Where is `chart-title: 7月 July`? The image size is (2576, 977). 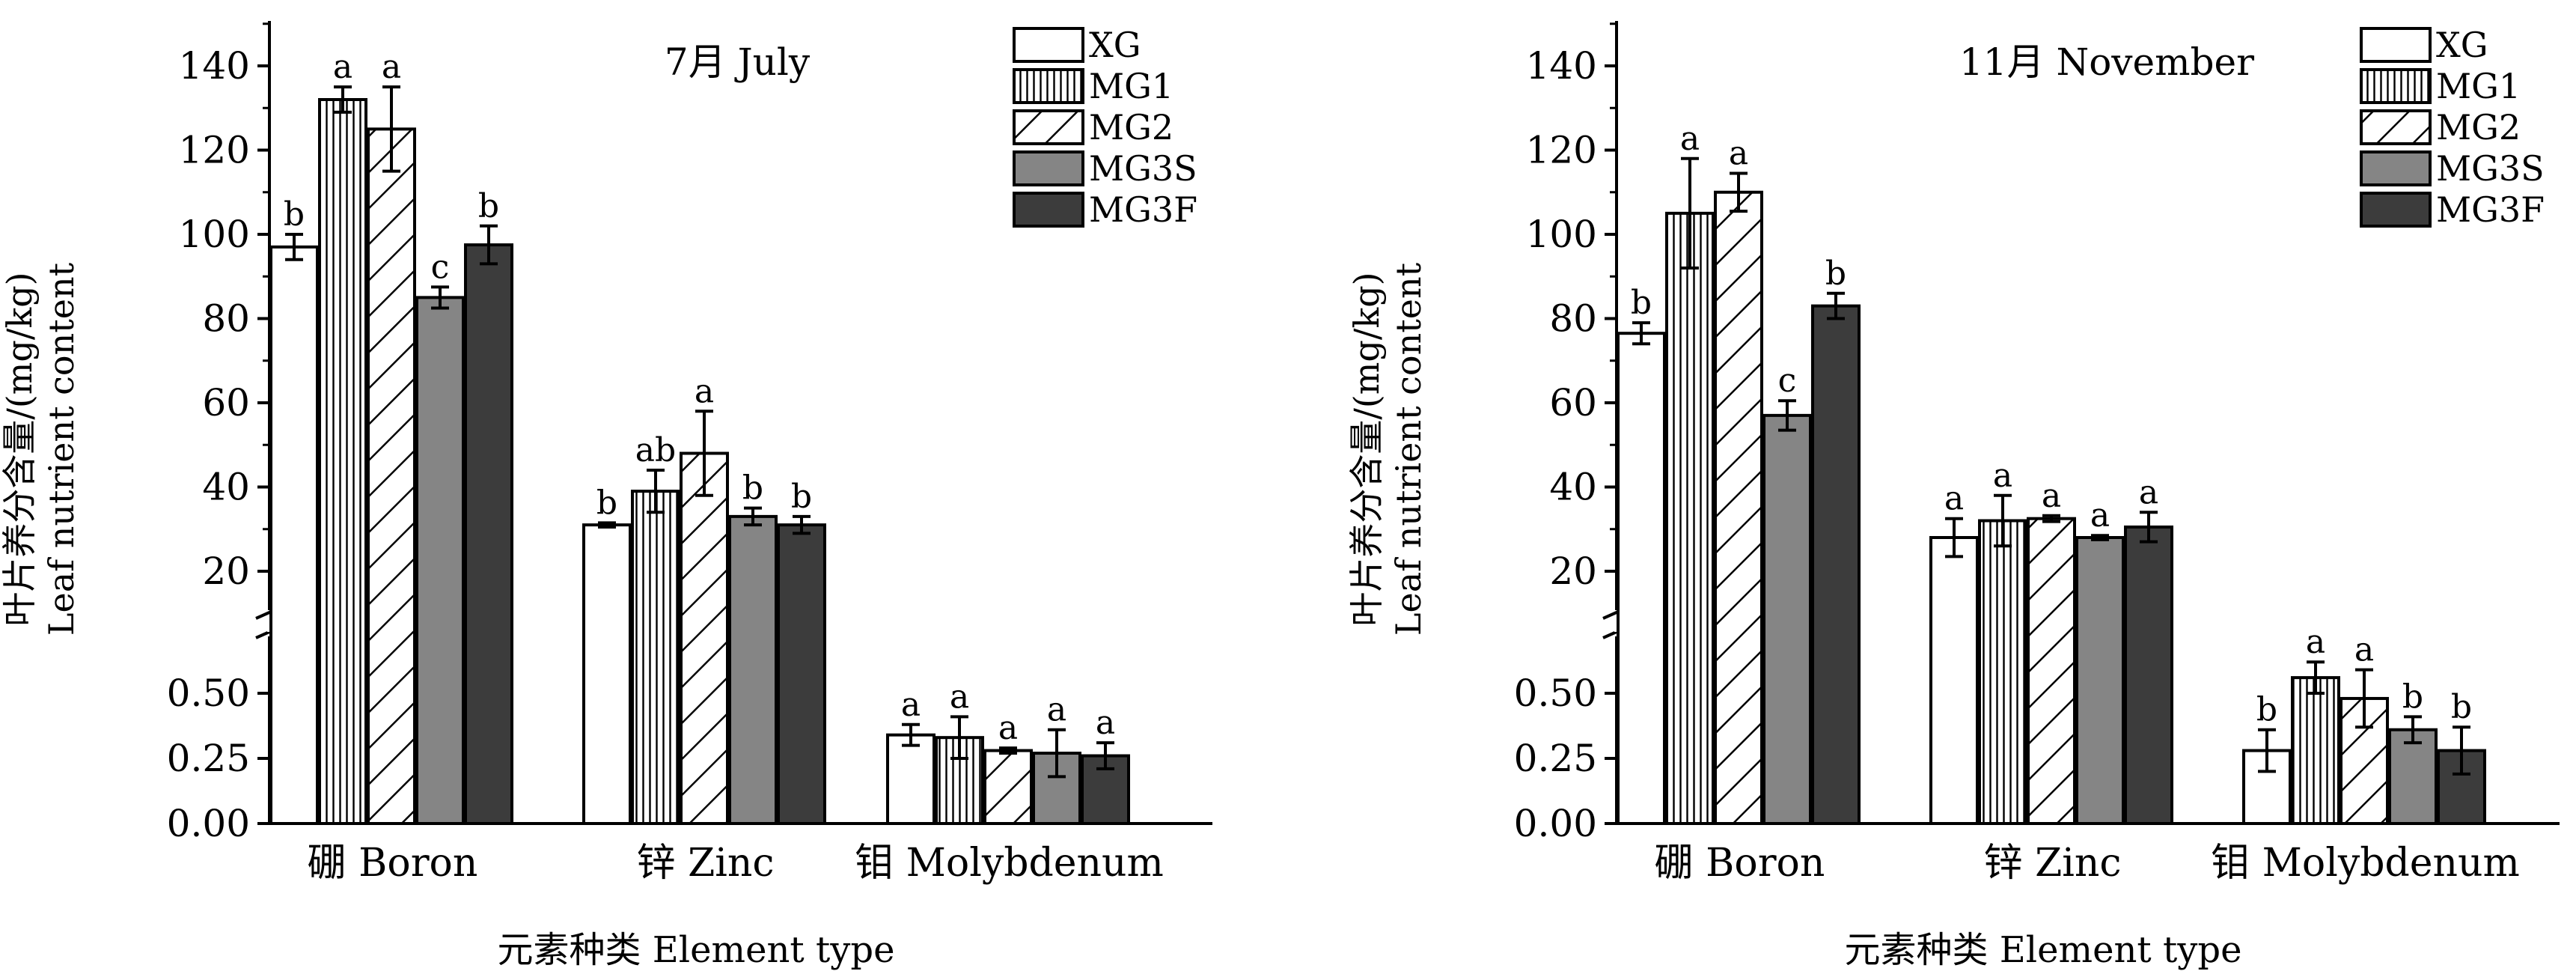
chart-title: 7月 July is located at coordinates (738, 62).